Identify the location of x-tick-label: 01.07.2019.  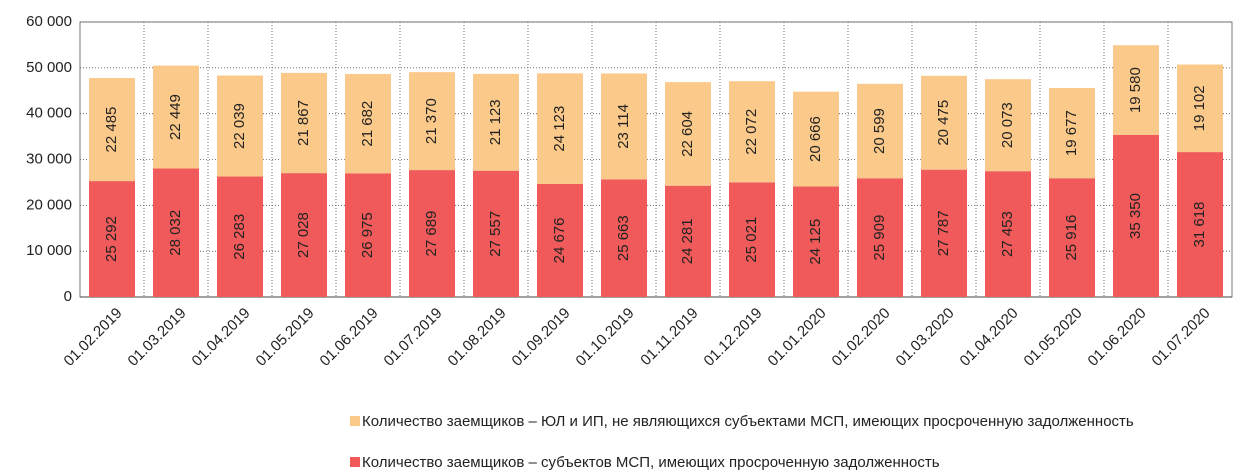
(413, 337).